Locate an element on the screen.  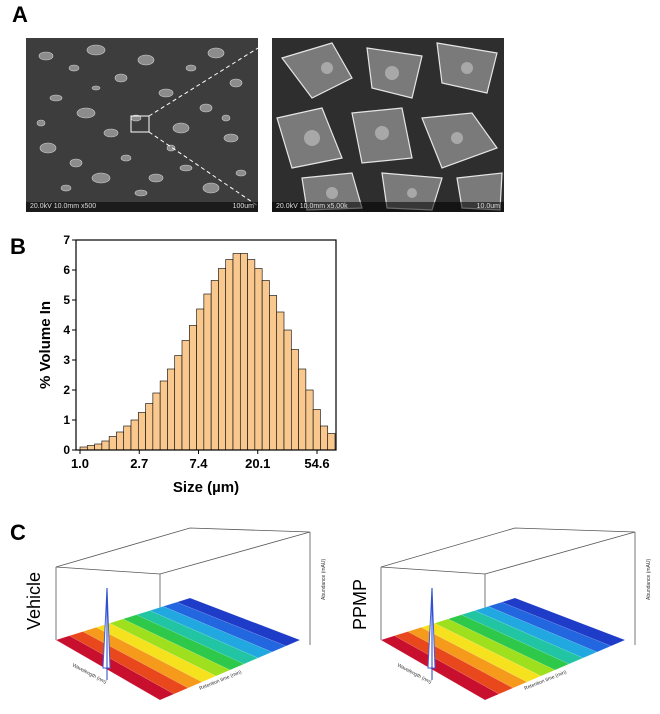
sem-scale-low: 100um is located at coordinates (243, 206).